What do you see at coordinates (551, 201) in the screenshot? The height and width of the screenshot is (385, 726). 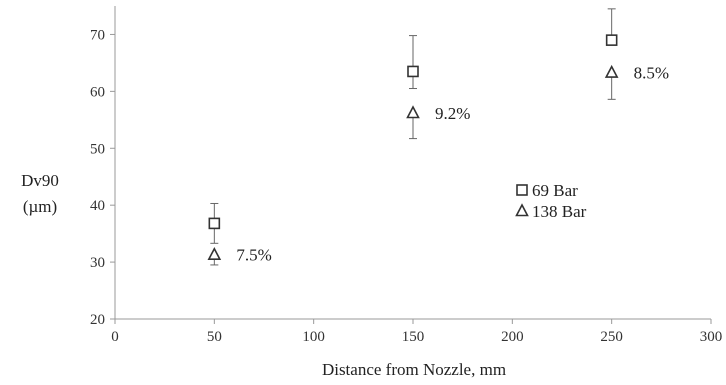 I see `legend: 69 Bar 138 Bar` at bounding box center [551, 201].